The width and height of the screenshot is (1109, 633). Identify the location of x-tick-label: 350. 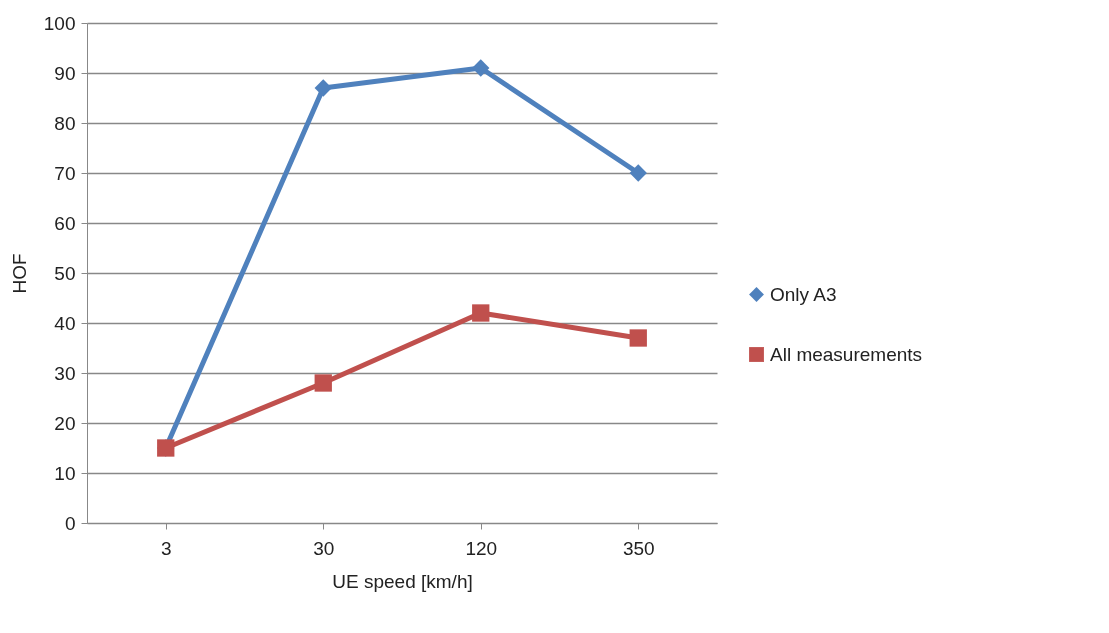
(638, 548).